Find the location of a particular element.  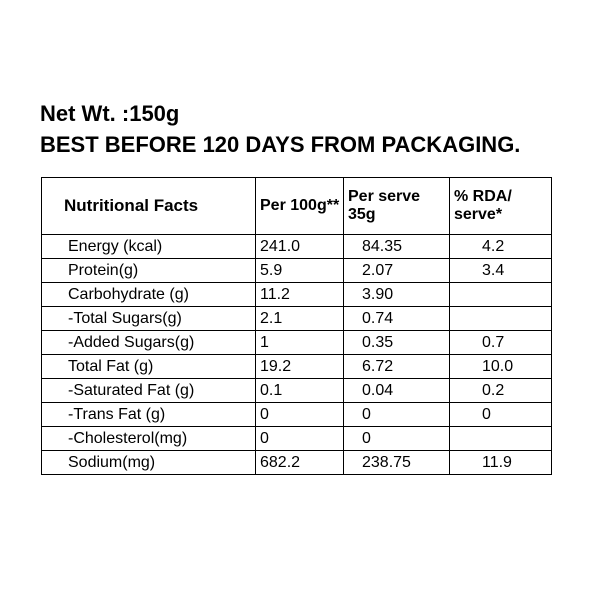

table-row: Sodium(mg) 682.2 238.75 11.9 is located at coordinates (296, 462).